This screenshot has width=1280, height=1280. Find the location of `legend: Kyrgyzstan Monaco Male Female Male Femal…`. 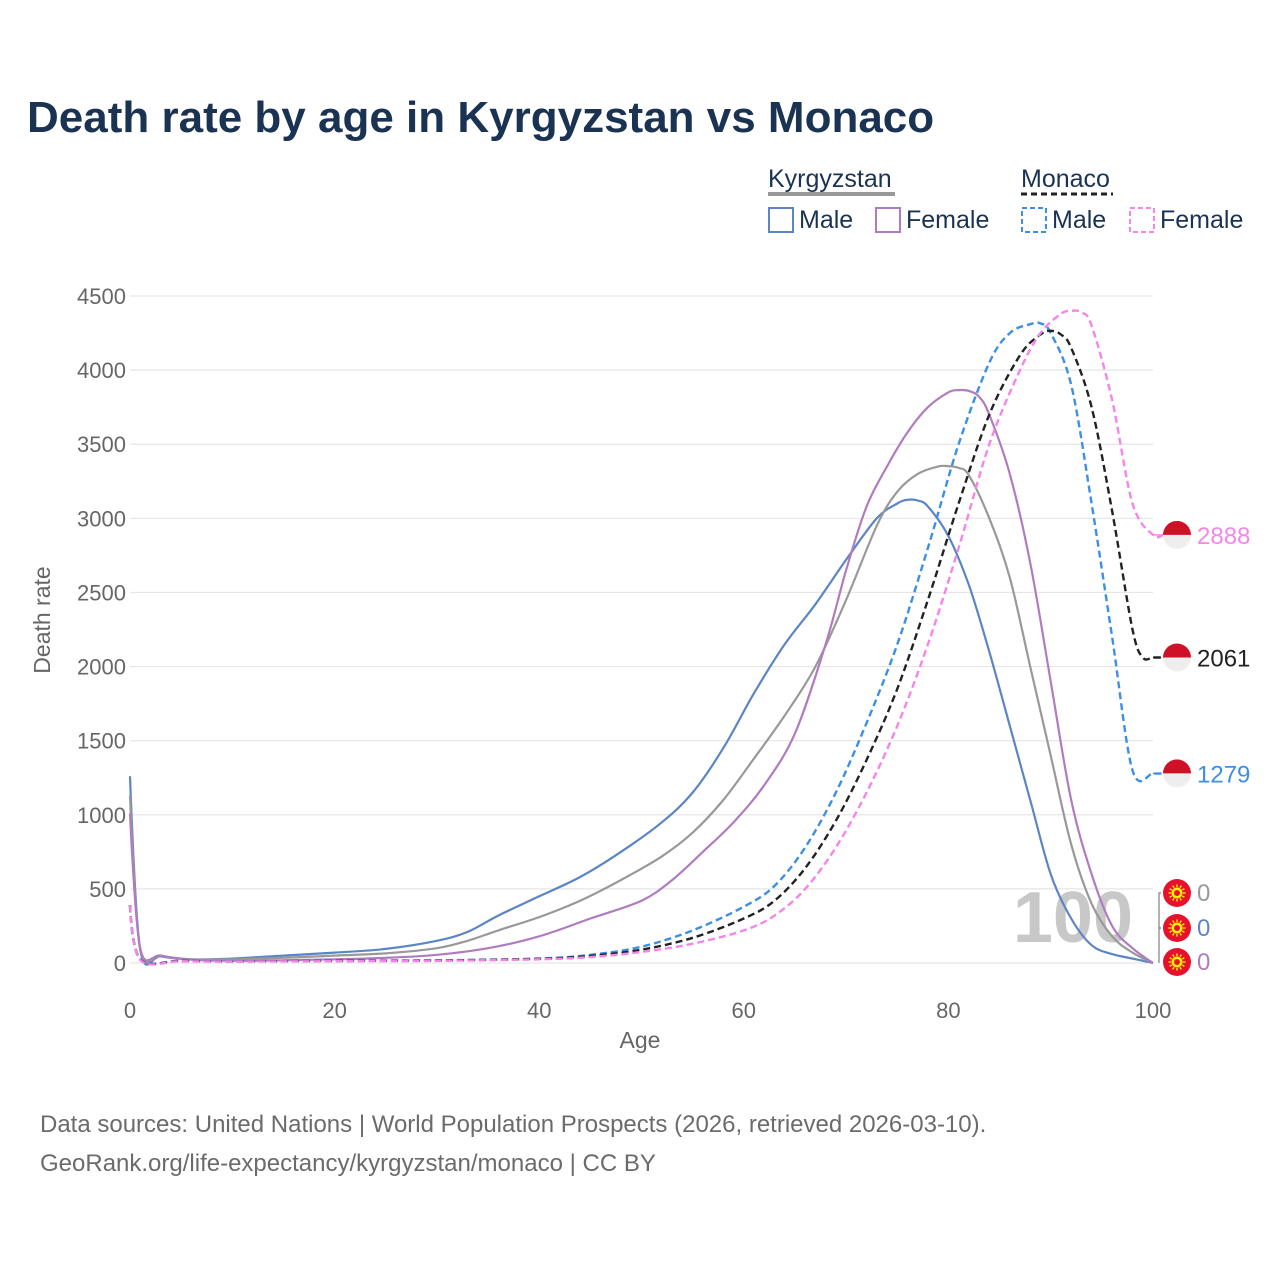

legend: Kyrgyzstan Monaco Male Female Male Femal… is located at coordinates (1005, 199).